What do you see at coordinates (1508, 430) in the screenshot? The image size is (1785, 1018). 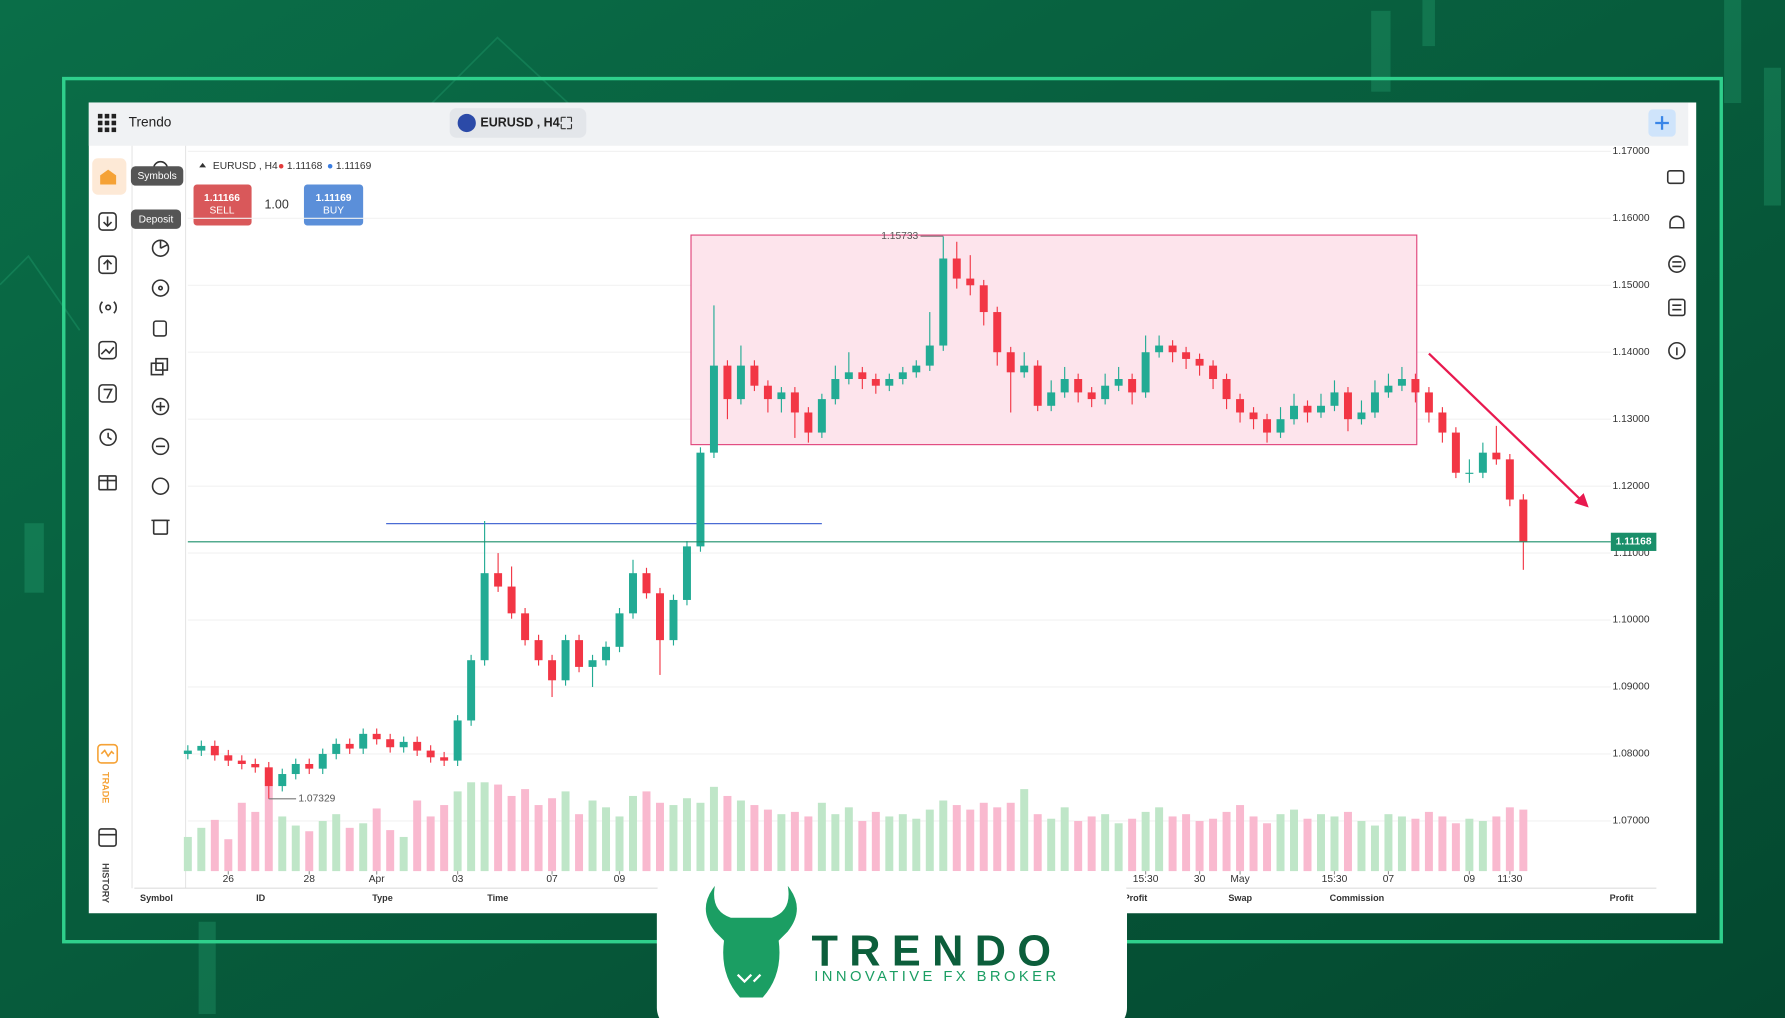 I see `trend-arrow` at bounding box center [1508, 430].